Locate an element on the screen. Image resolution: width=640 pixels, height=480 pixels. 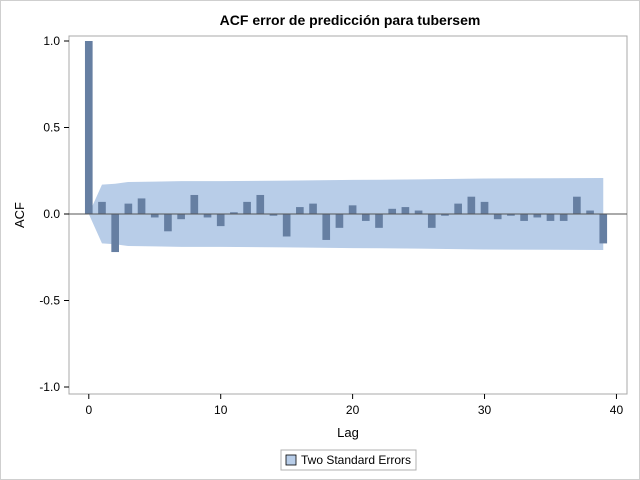
y-axis: -1.0 -0.5 0.0 0.5 1.0 is located at coordinates (54, 214).